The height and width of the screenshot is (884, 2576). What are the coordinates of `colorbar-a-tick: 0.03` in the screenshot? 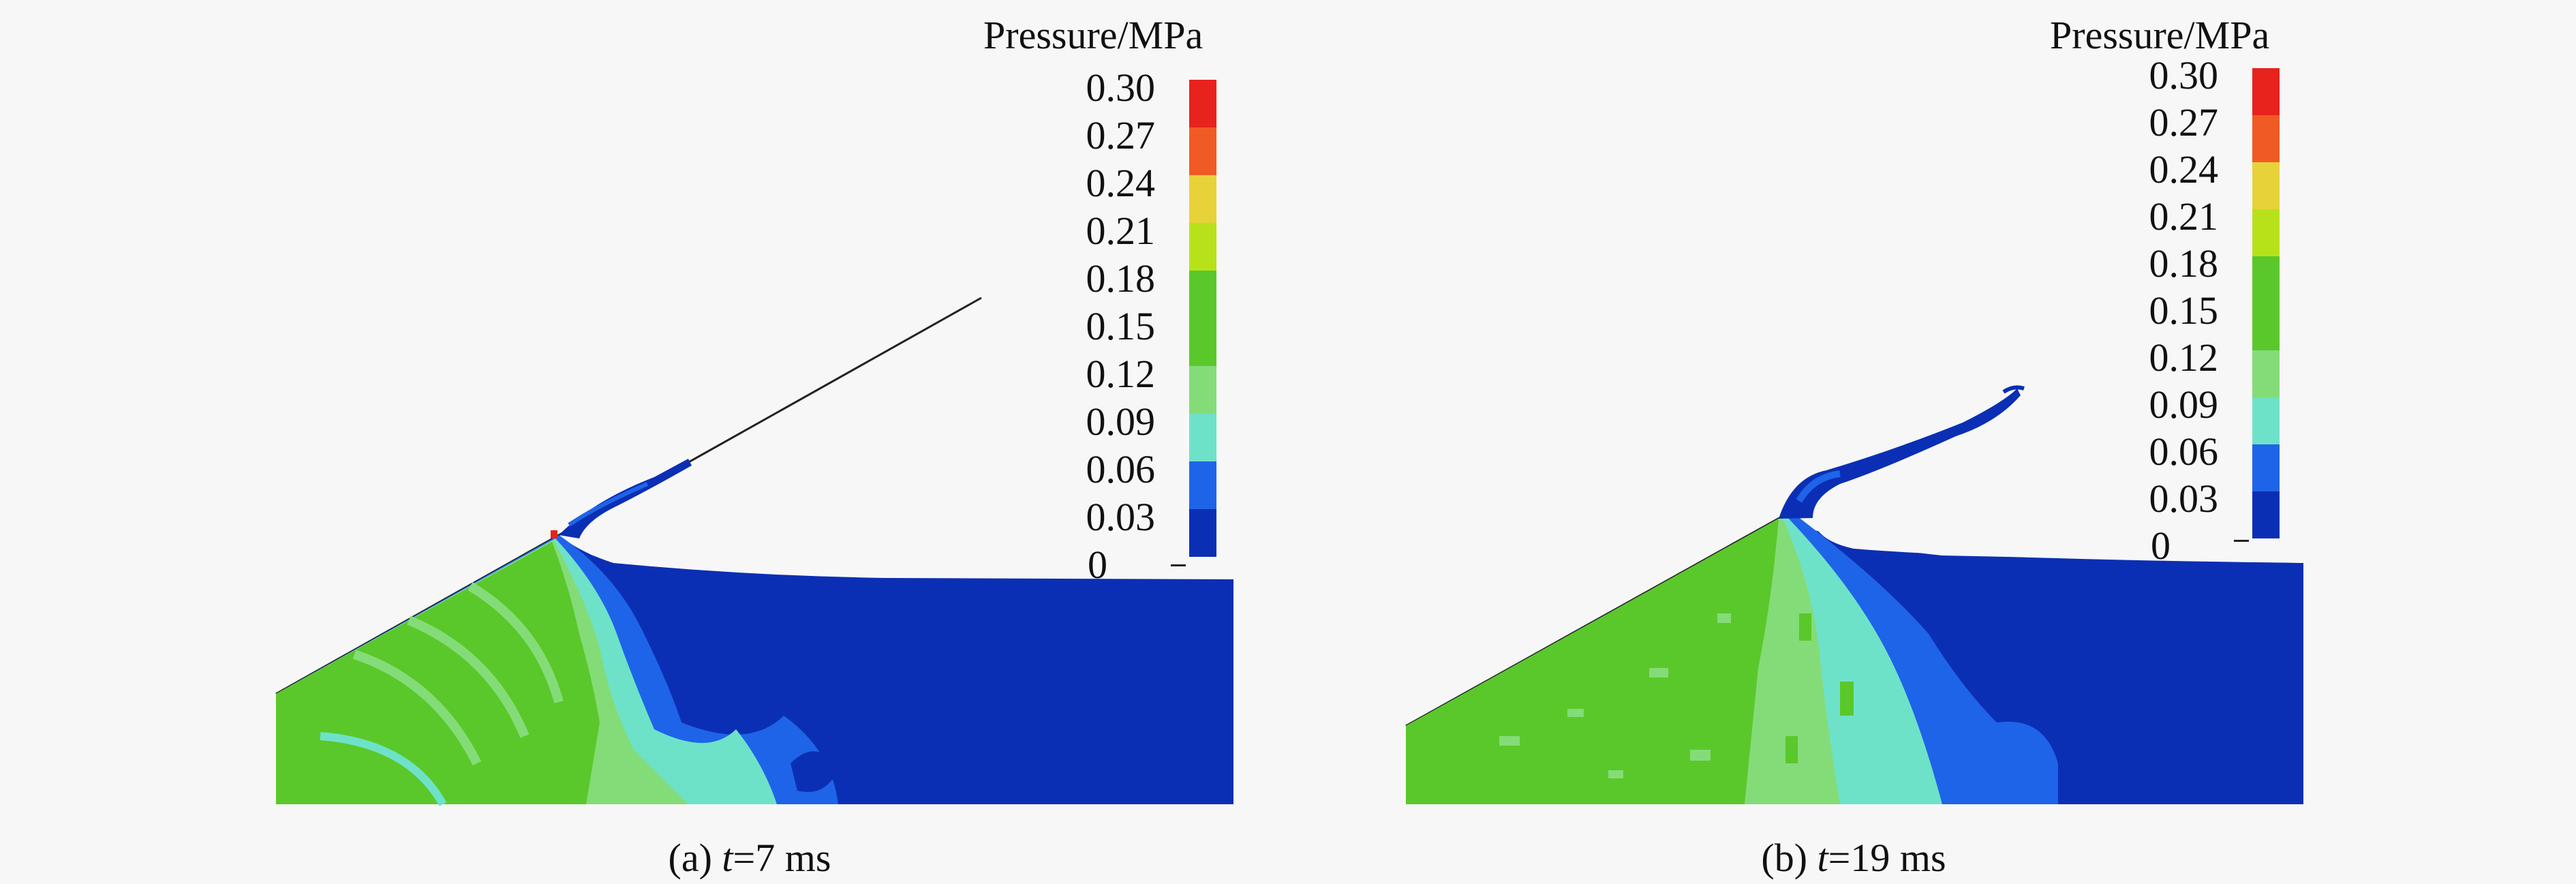 It's located at (1121, 517).